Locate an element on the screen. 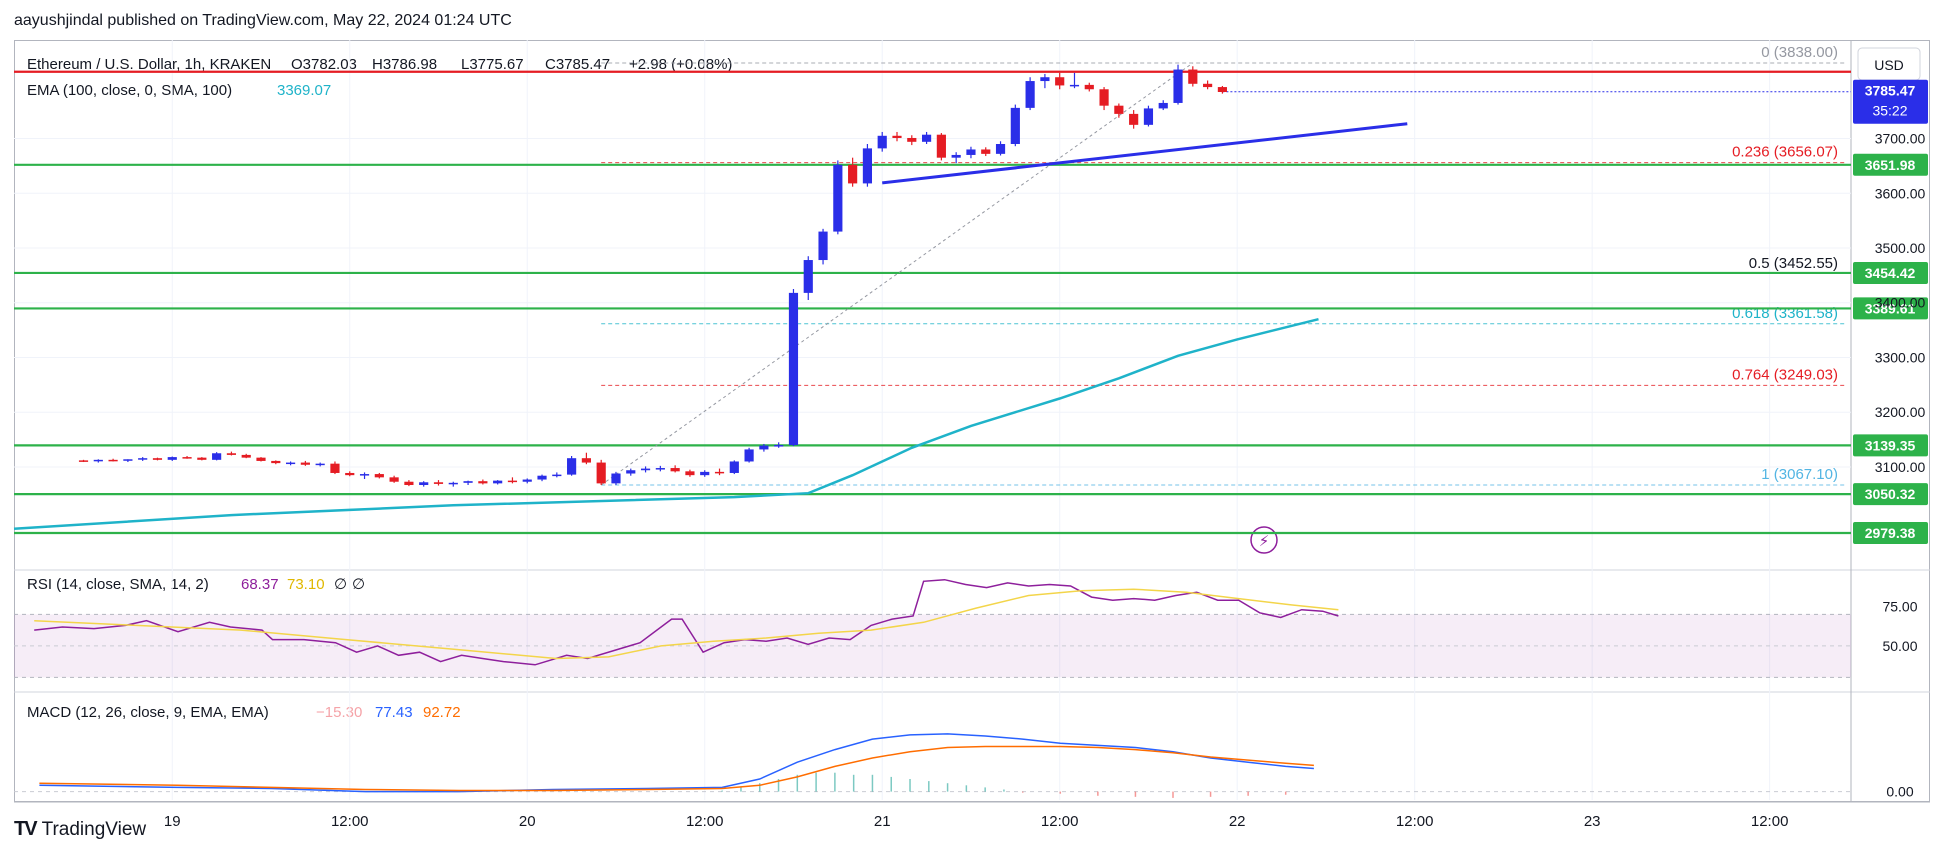 Image resolution: width=1950 pixels, height=855 pixels. legend-macd-hist: −15.30 is located at coordinates (339, 712).